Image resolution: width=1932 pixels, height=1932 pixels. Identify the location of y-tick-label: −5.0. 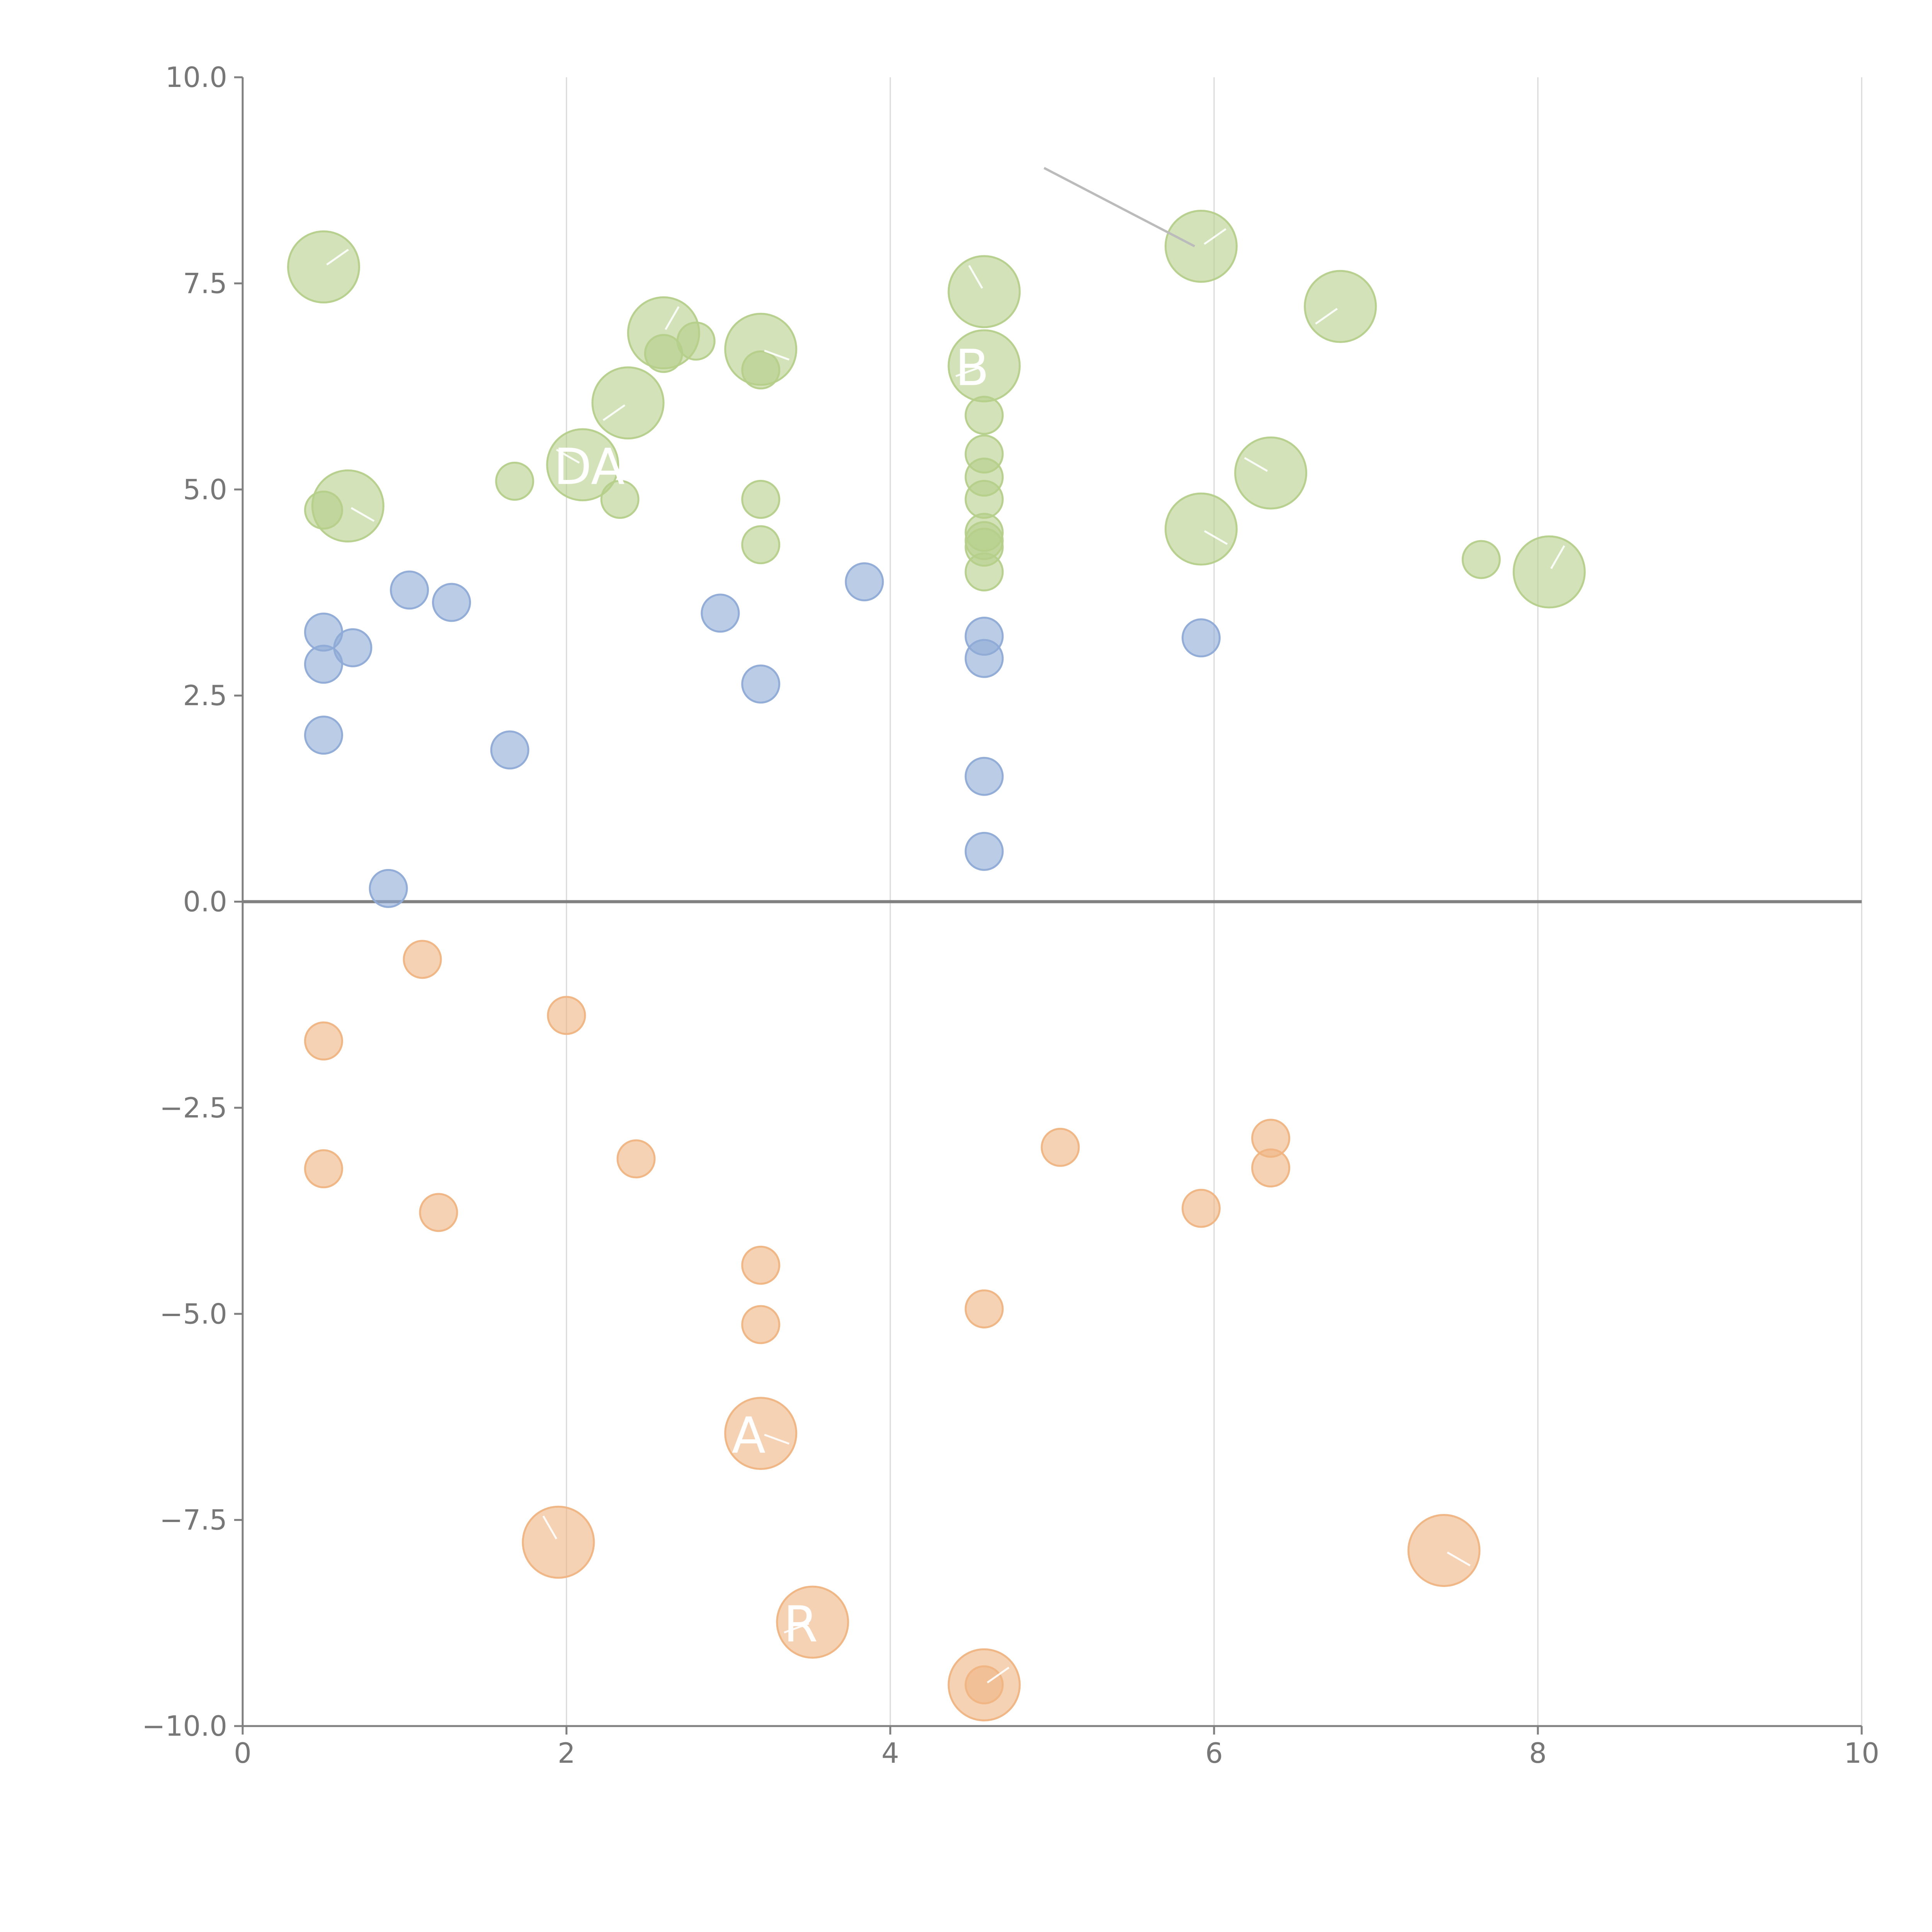
(193, 1314).